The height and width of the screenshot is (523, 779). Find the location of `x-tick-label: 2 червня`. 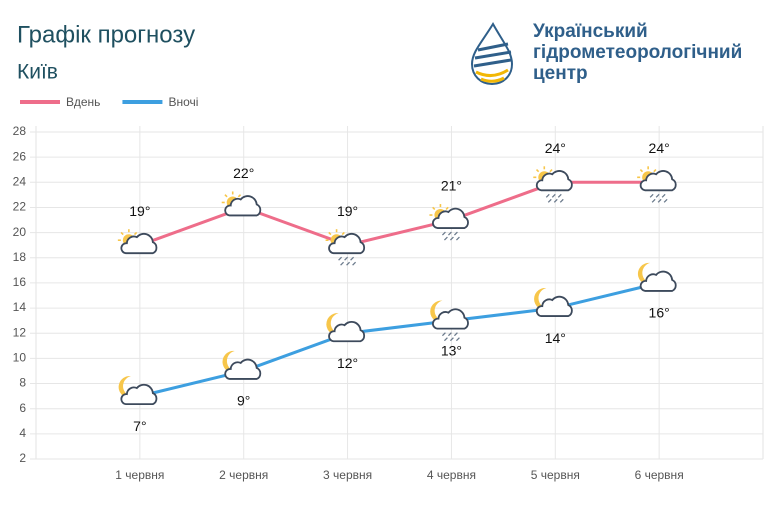

x-tick-label: 2 червня is located at coordinates (243, 475).